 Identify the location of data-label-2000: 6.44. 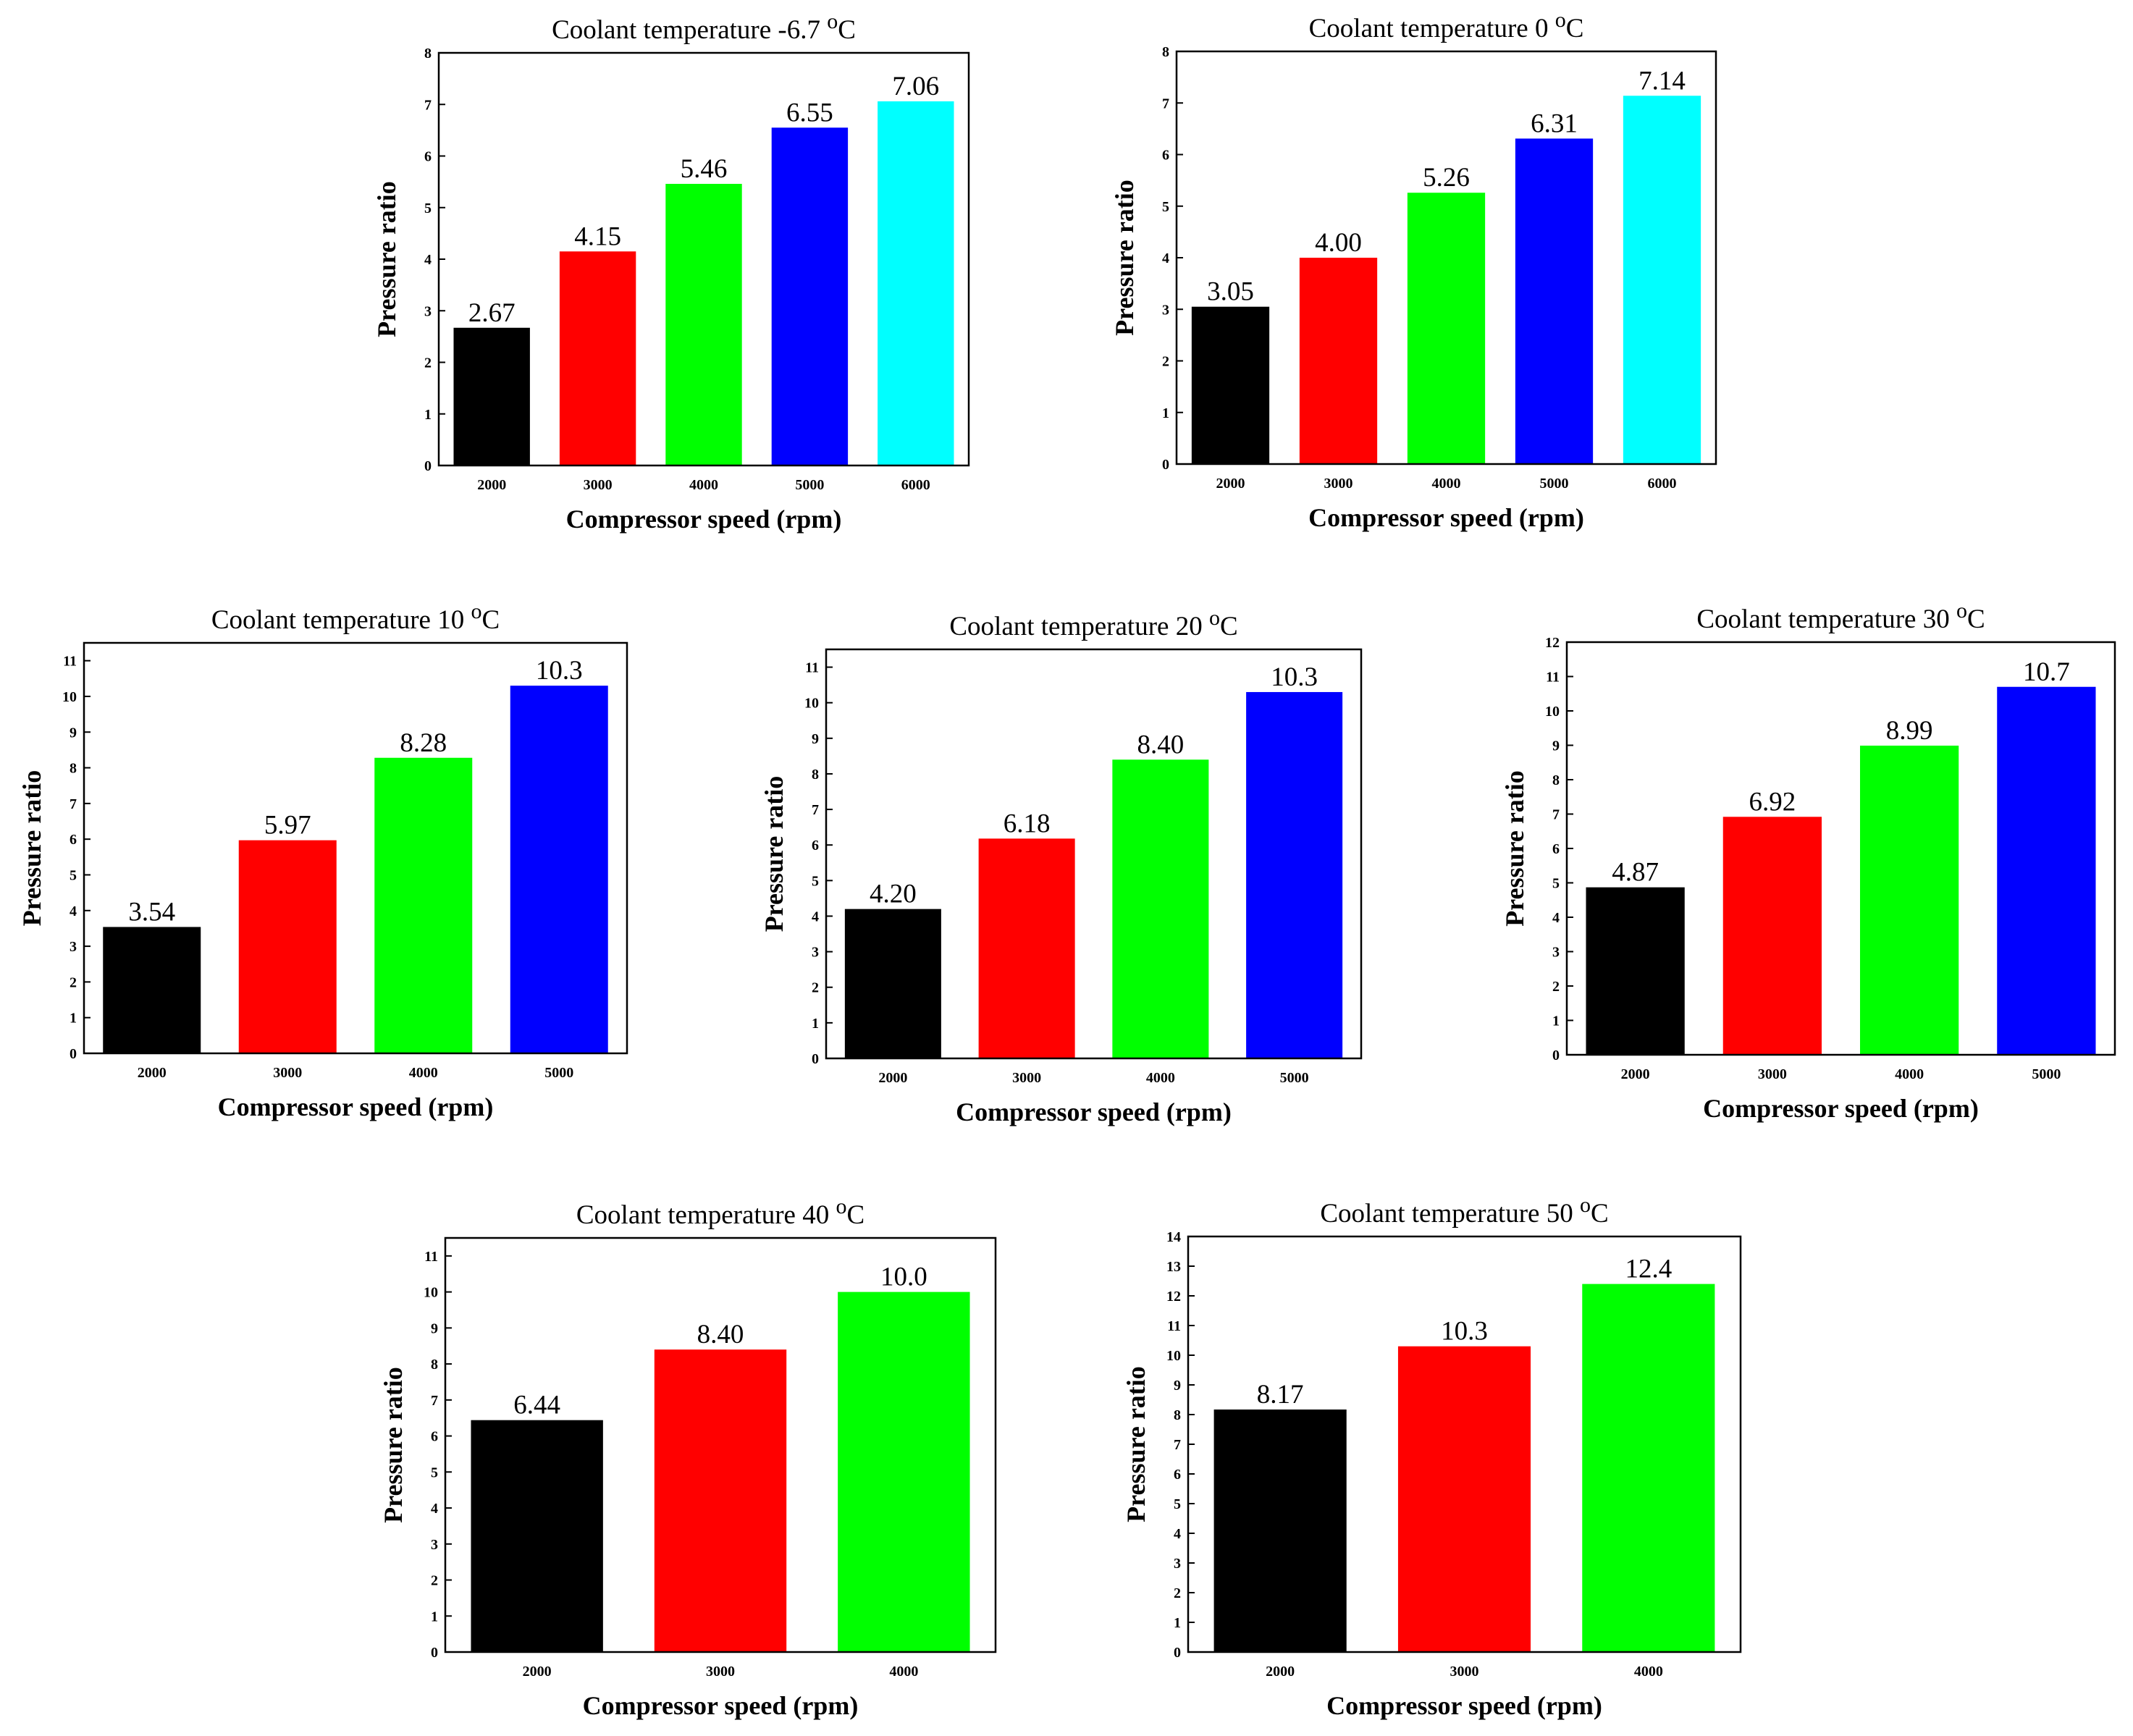
(536, 1405).